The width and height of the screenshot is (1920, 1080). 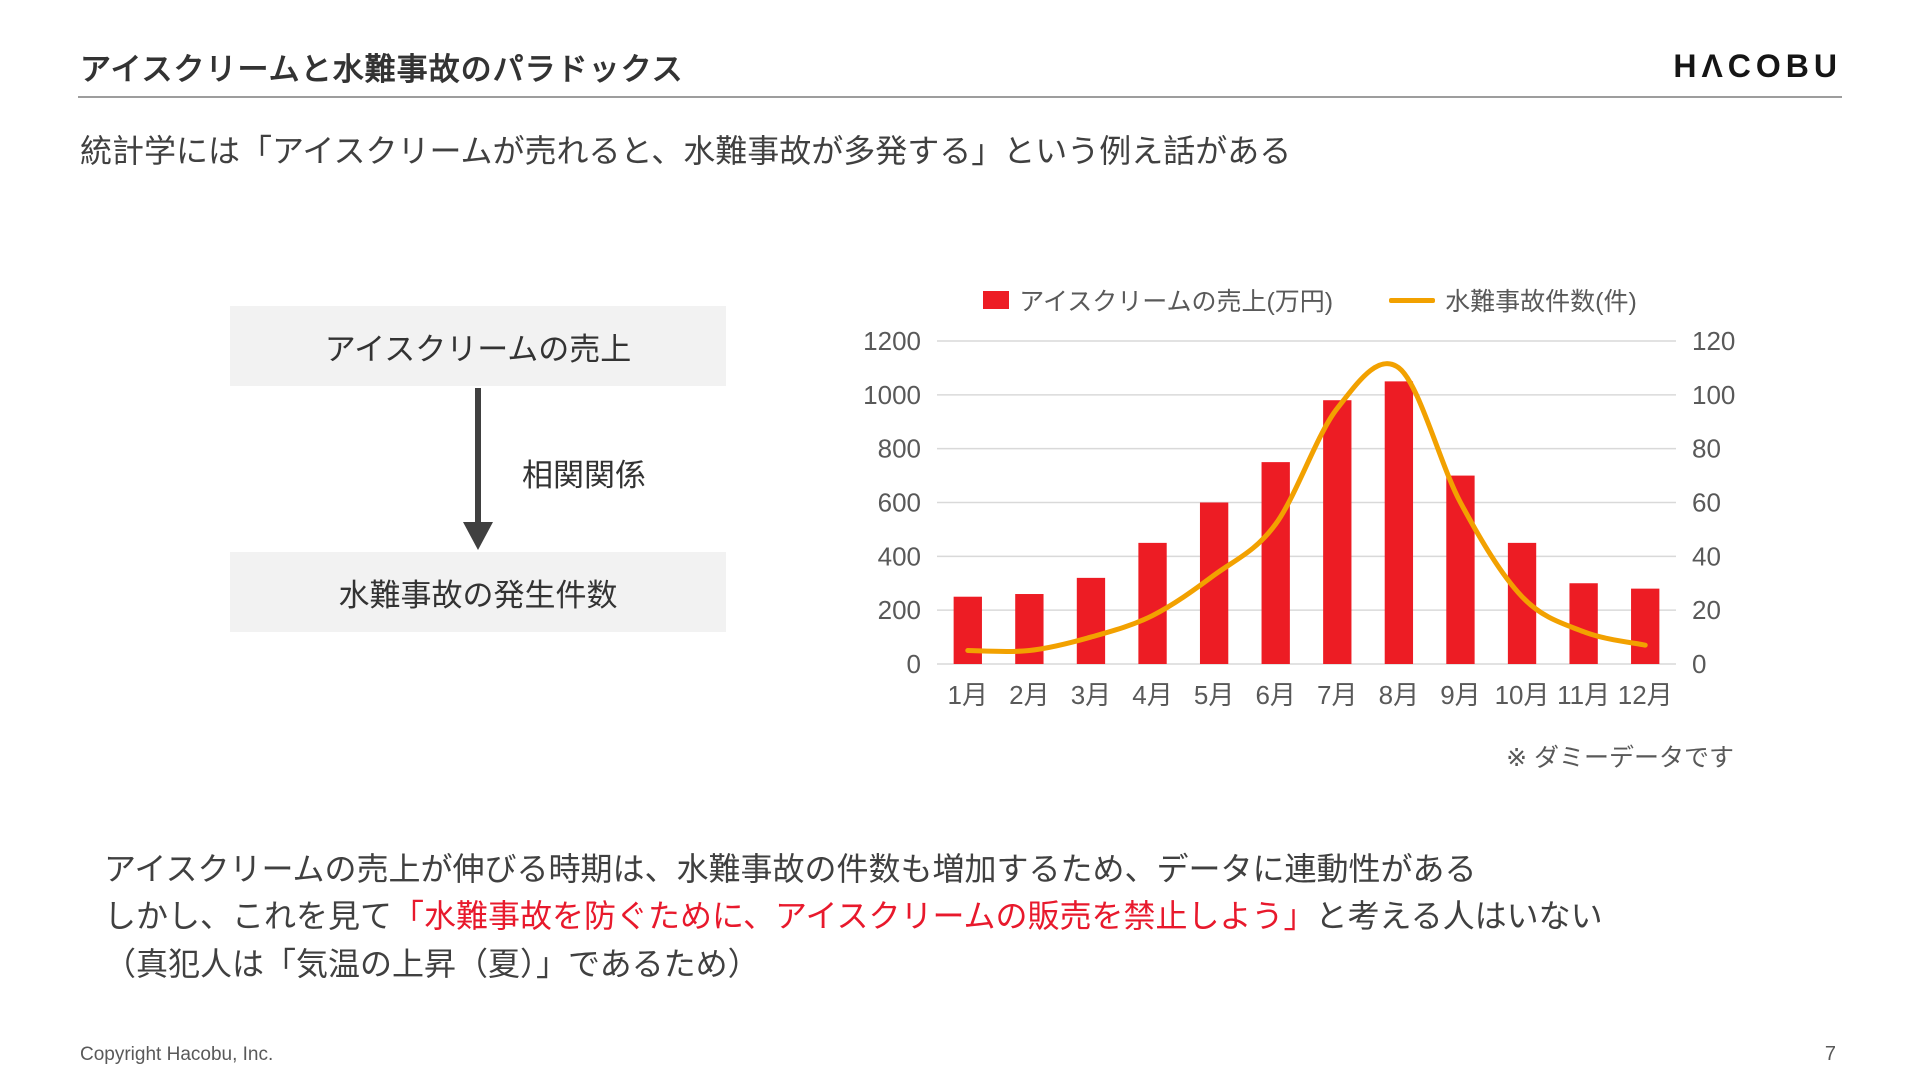 What do you see at coordinates (1522, 695) in the screenshot?
I see `svg-text: 10月` at bounding box center [1522, 695].